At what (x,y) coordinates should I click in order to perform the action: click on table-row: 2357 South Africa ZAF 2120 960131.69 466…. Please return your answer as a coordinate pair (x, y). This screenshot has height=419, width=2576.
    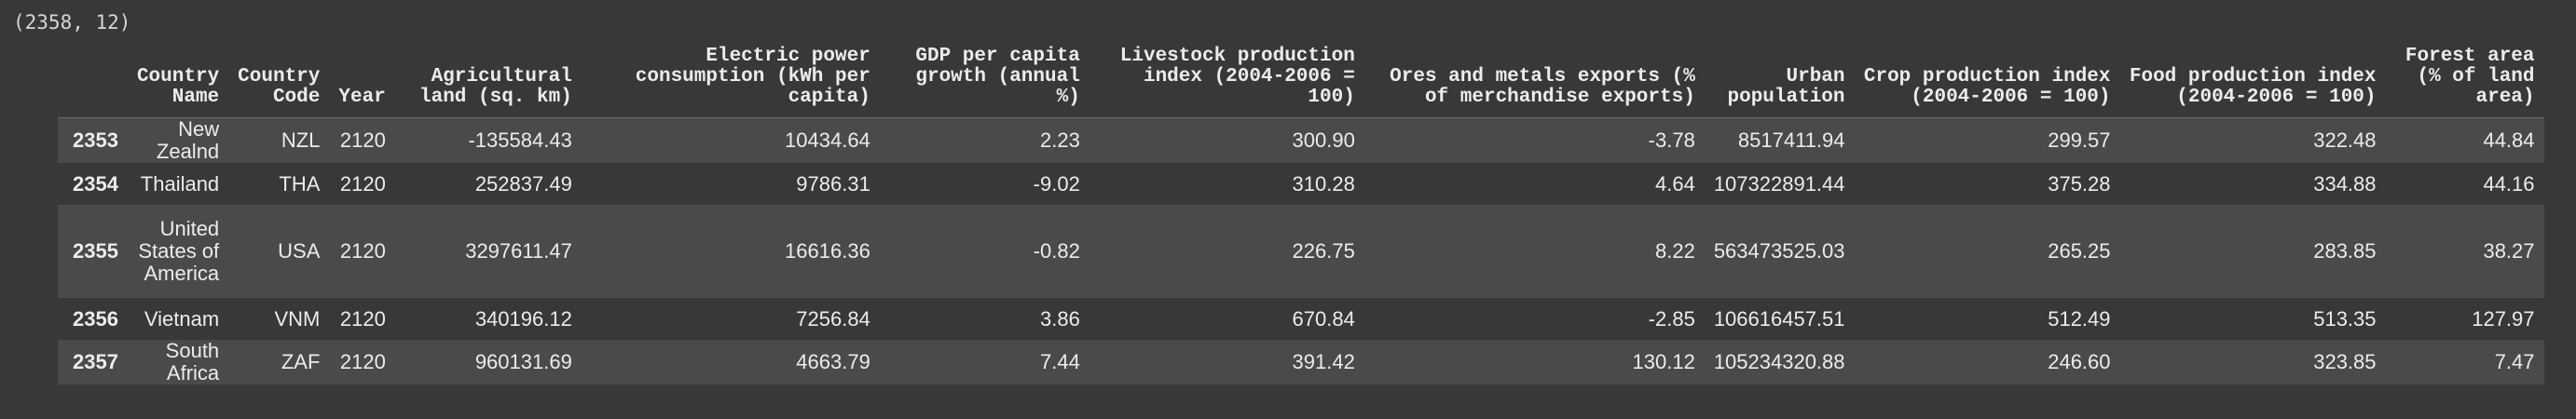
    Looking at the image, I should click on (1301, 363).